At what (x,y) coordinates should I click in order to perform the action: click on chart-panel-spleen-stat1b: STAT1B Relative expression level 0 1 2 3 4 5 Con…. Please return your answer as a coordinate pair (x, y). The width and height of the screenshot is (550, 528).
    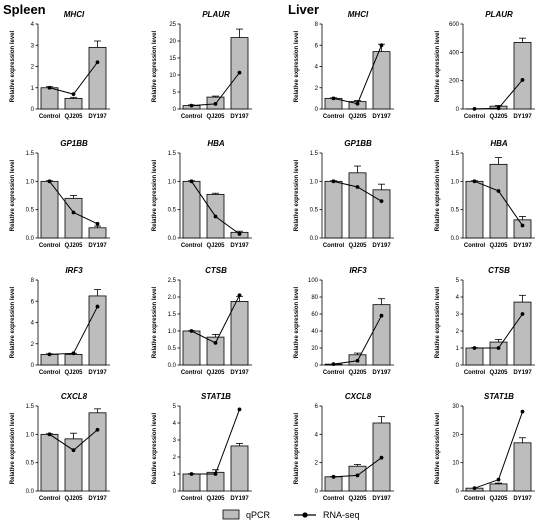
    Looking at the image, I should click on (202, 447).